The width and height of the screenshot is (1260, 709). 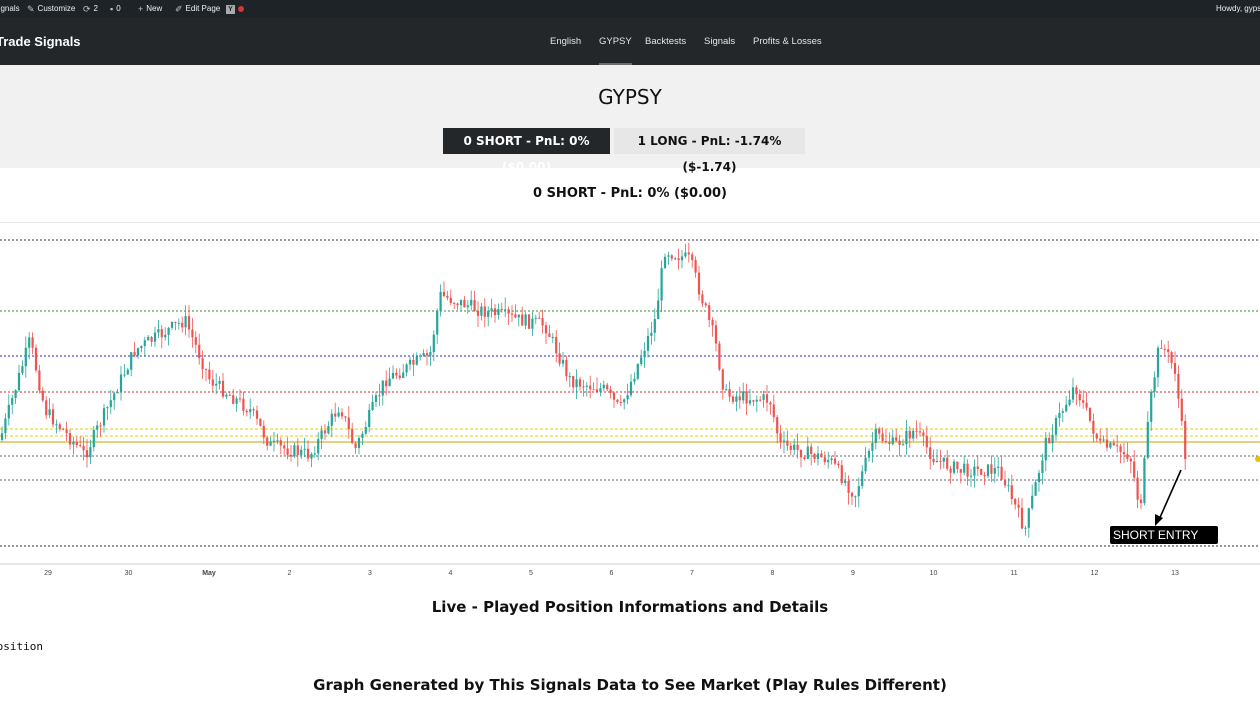 What do you see at coordinates (526, 151) in the screenshot?
I see `short-position-tab: 0 SHORT - PnL: 0% ($0.00)` at bounding box center [526, 151].